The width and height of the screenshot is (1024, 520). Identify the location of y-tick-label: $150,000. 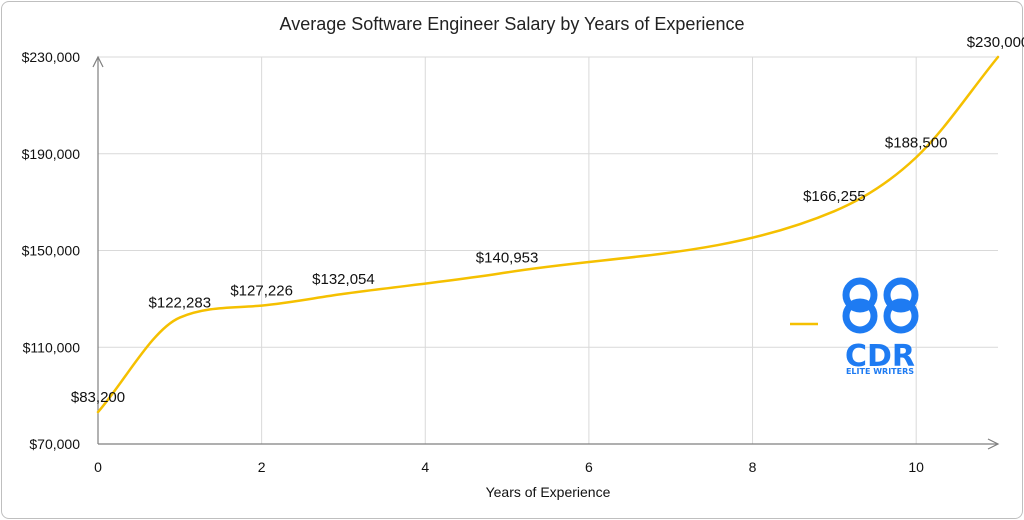
(51, 251).